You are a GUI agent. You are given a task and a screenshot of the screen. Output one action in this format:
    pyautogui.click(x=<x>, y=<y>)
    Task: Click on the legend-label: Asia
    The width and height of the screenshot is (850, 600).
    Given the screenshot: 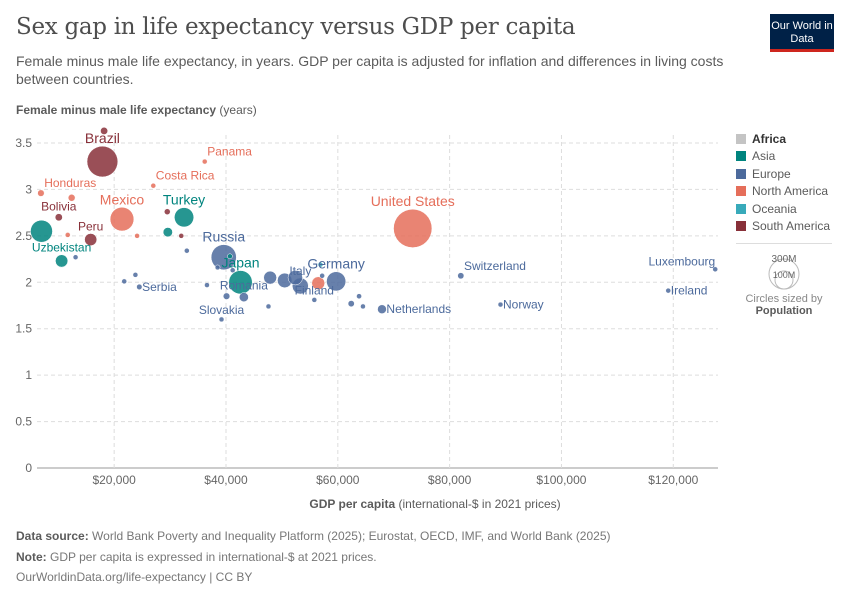 What is the action you would take?
    pyautogui.click(x=764, y=156)
    